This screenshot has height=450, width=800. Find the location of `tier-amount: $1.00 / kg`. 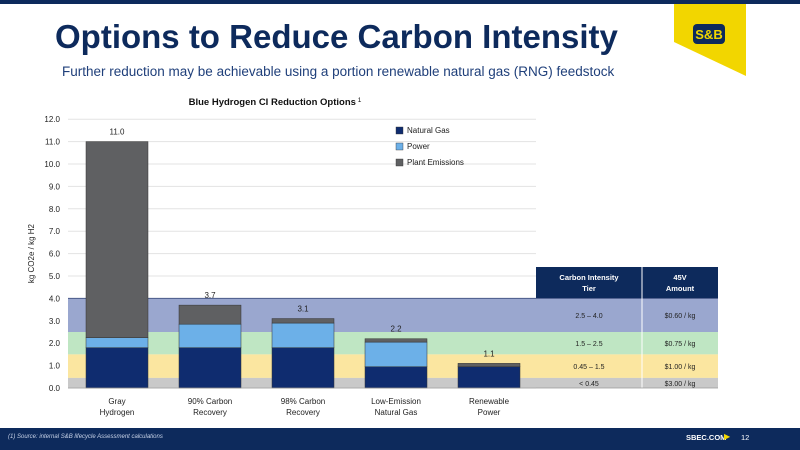

tier-amount: $1.00 / kg is located at coordinates (680, 367).